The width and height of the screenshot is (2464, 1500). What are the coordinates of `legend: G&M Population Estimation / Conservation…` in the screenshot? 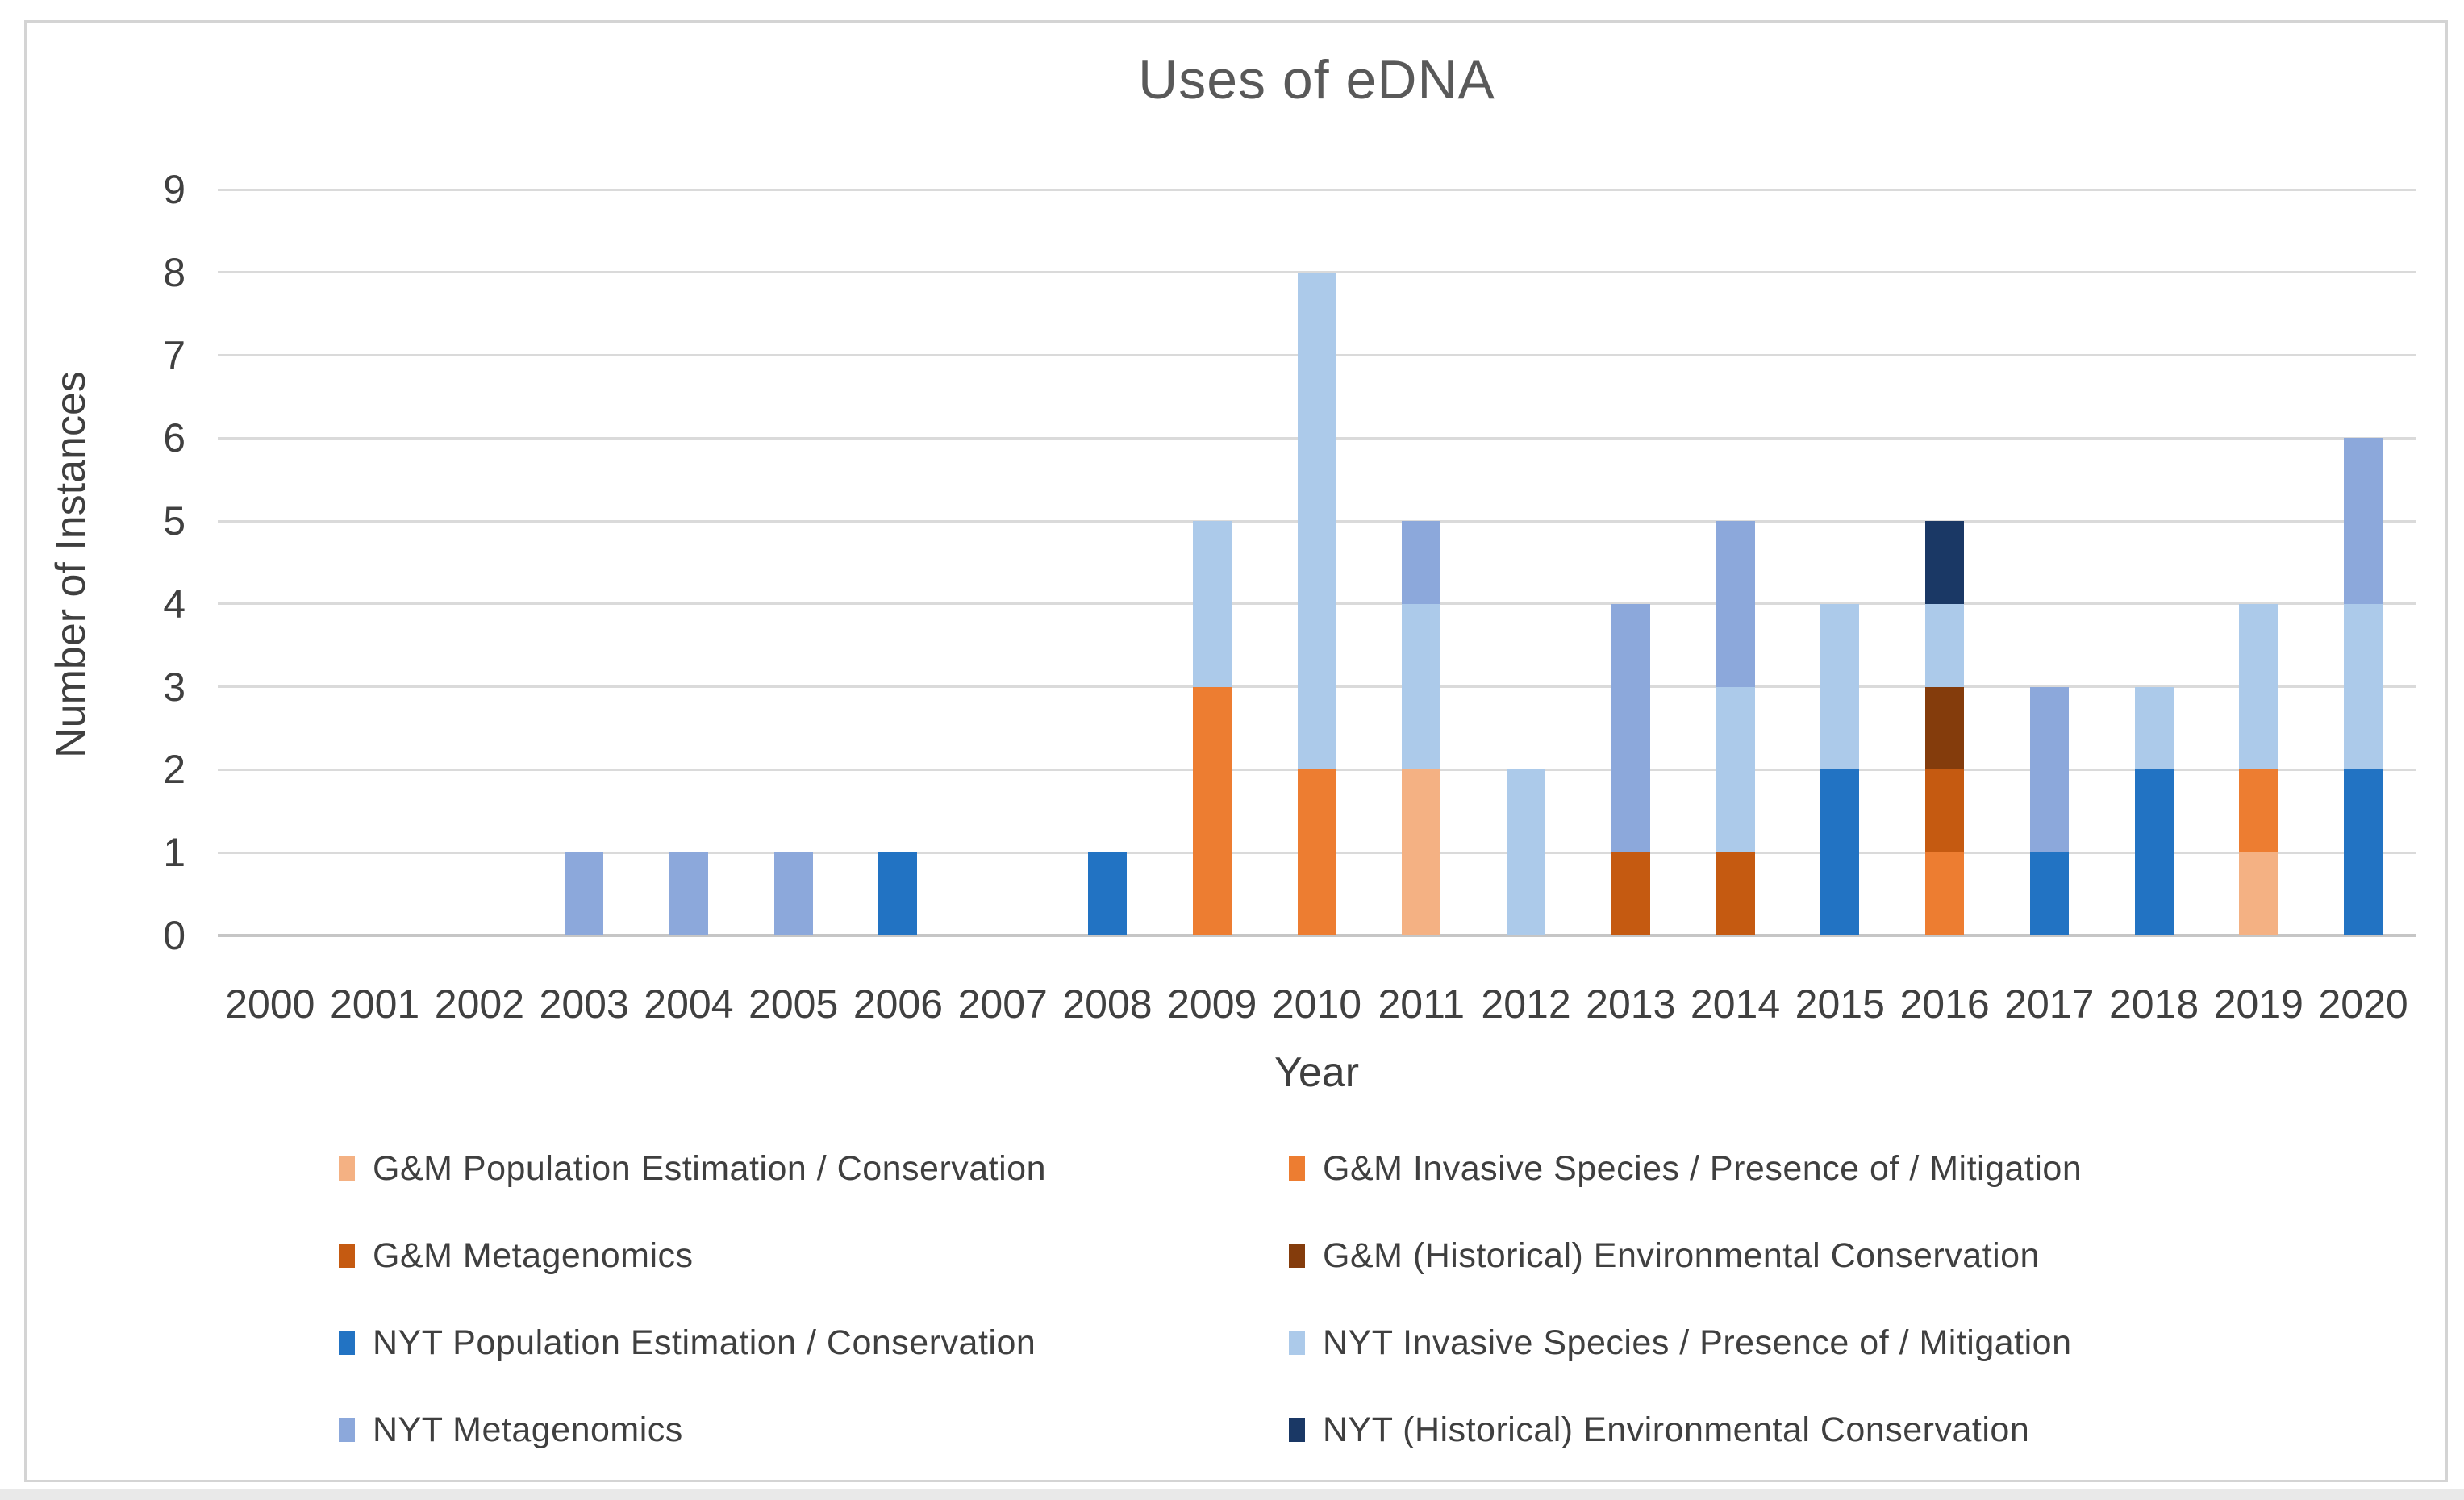 It's located at (1210, 1299).